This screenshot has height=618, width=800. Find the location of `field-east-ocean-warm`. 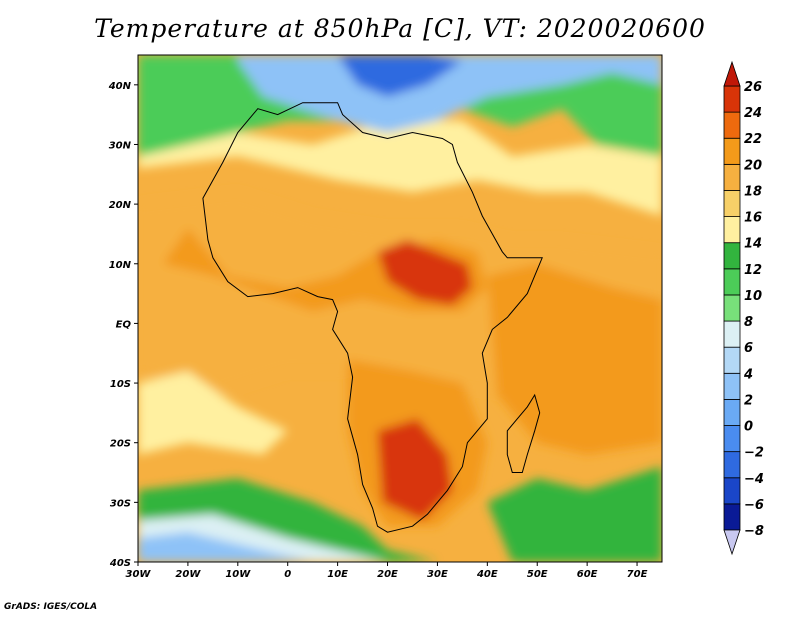

field-east-ocean-warm is located at coordinates (574, 359).